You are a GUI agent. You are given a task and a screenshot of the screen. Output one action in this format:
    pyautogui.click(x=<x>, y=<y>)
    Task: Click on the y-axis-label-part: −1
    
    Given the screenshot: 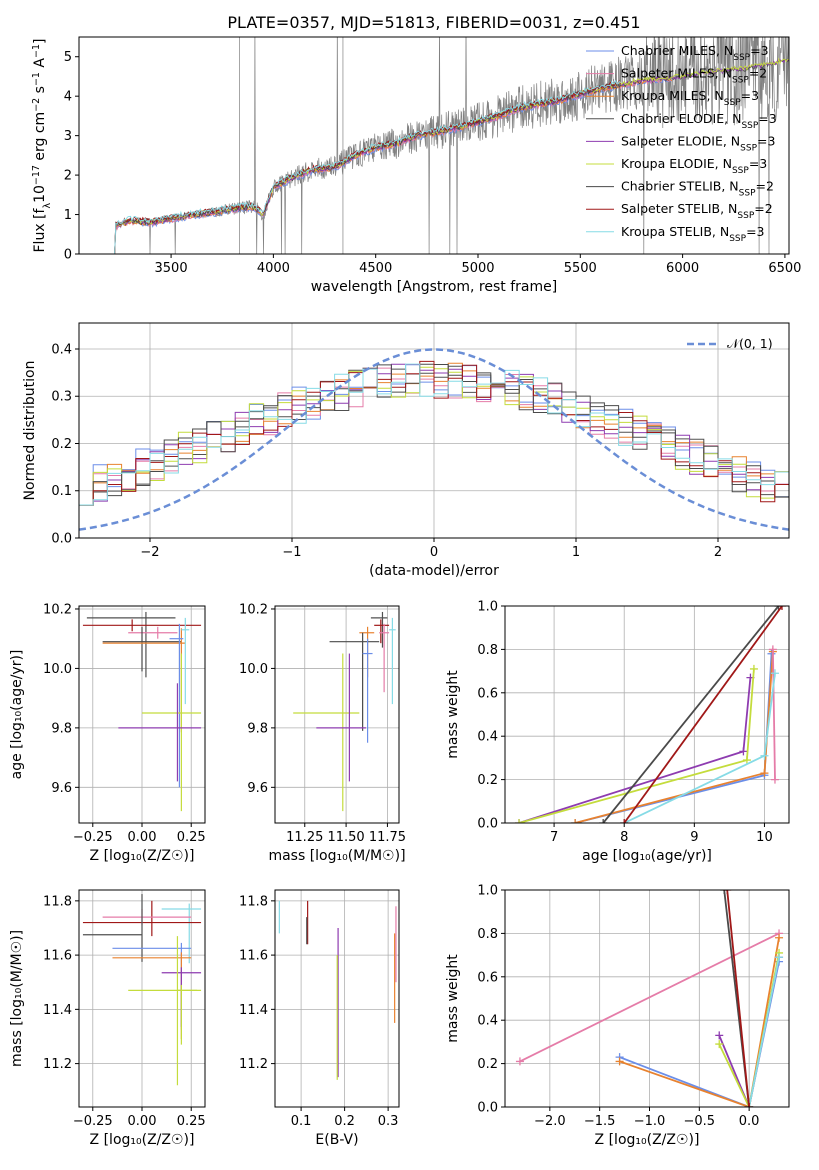 What is the action you would take?
    pyautogui.click(x=36, y=79)
    